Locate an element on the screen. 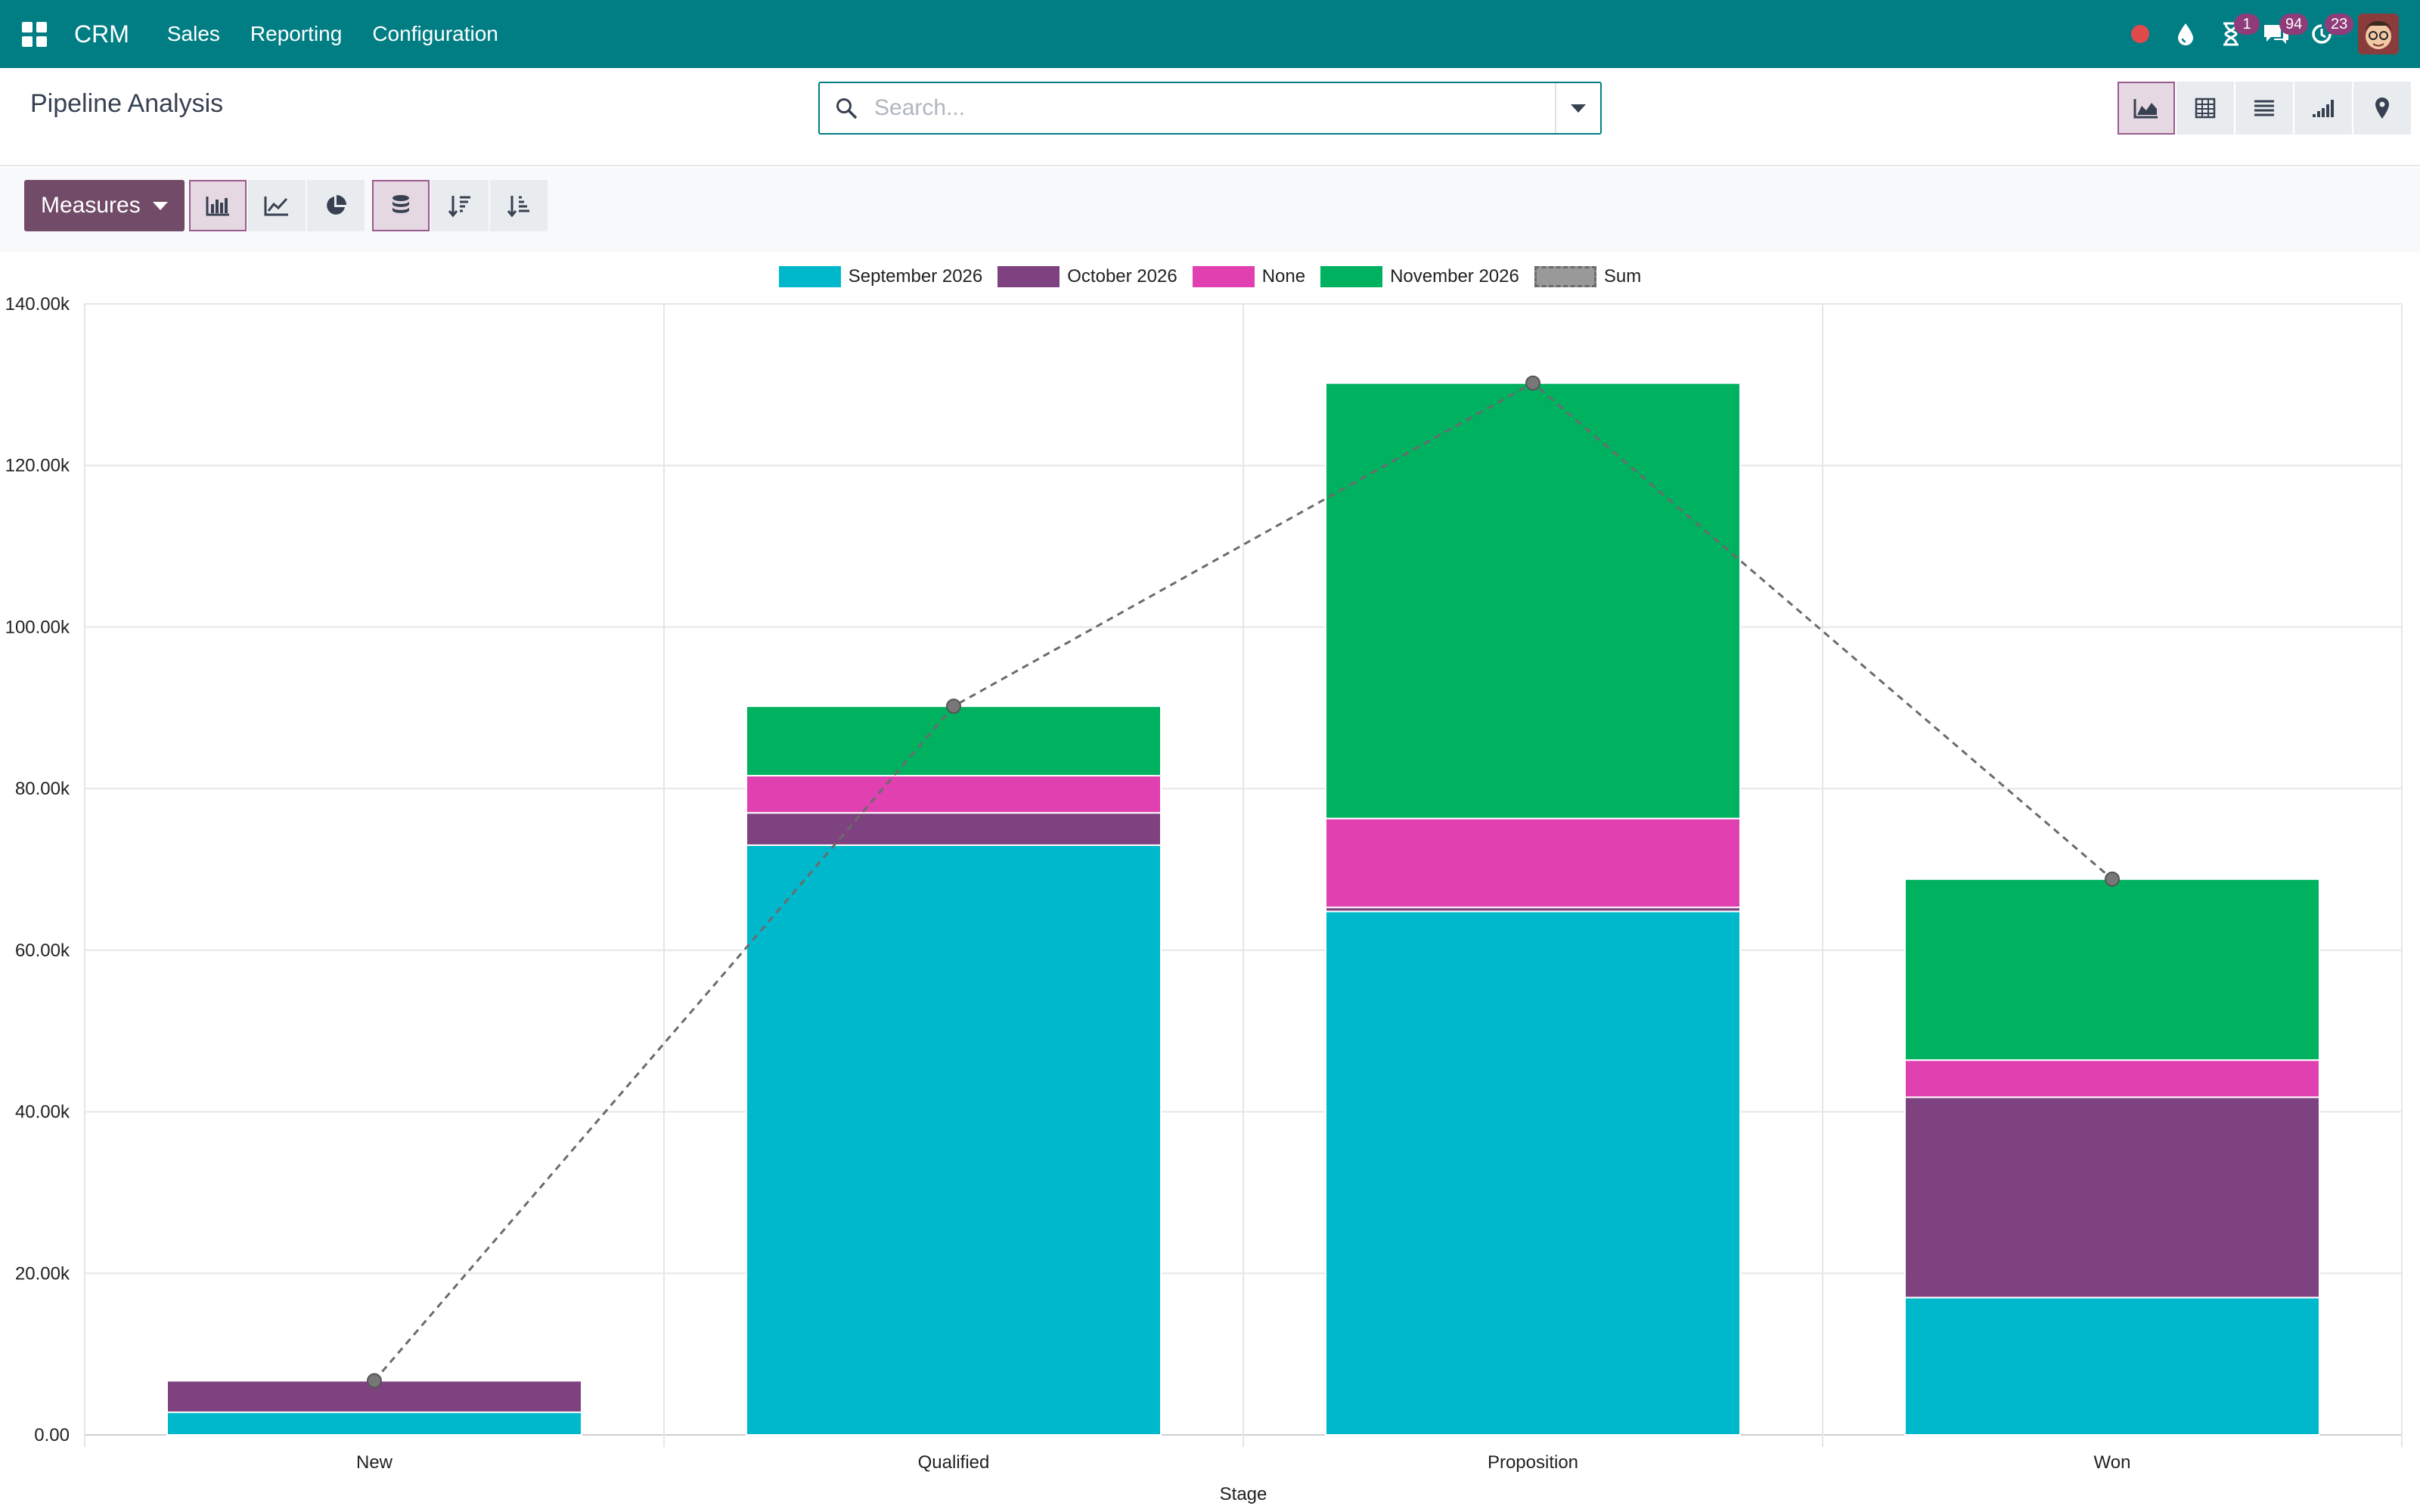  activities-badge: 1 is located at coordinates (2247, 24).